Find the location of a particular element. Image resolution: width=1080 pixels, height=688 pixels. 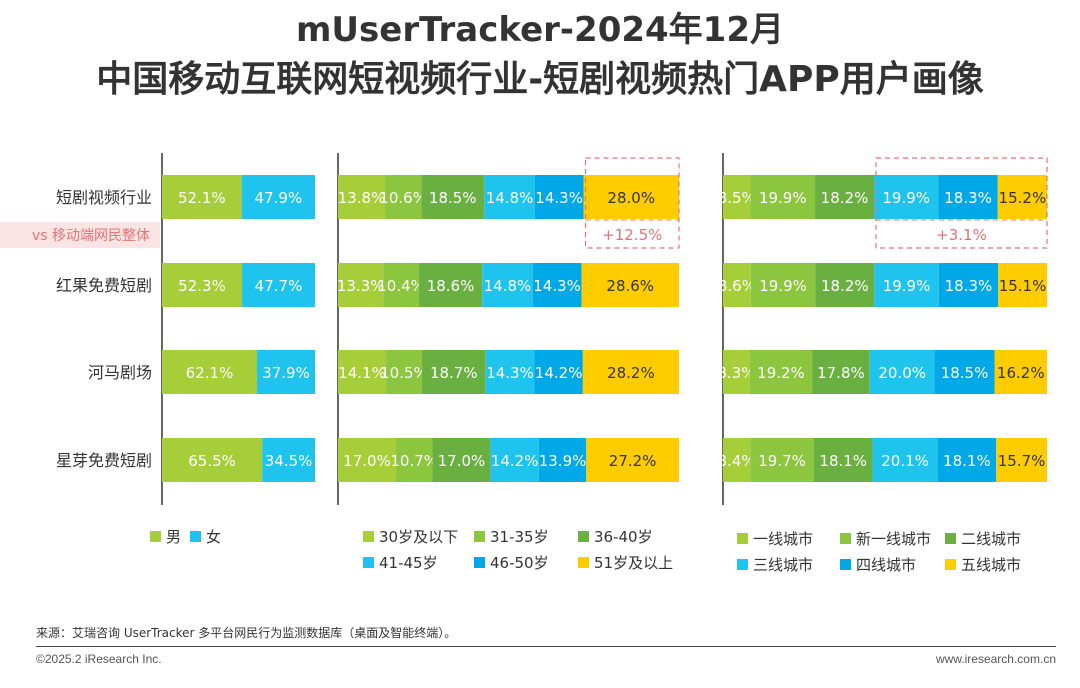

data-label: 18.5% is located at coordinates (453, 198).